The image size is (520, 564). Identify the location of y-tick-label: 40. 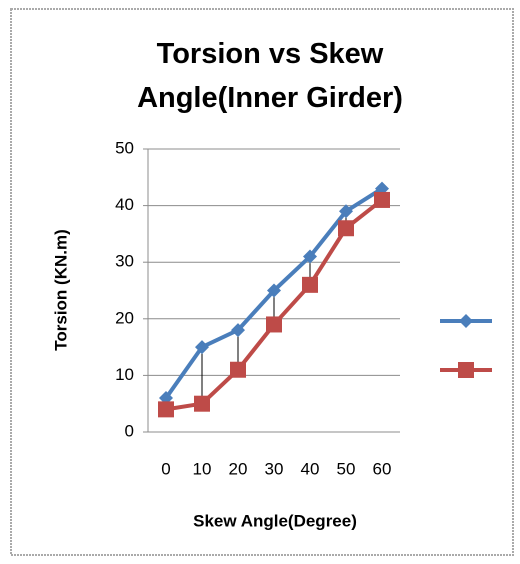
(124, 204).